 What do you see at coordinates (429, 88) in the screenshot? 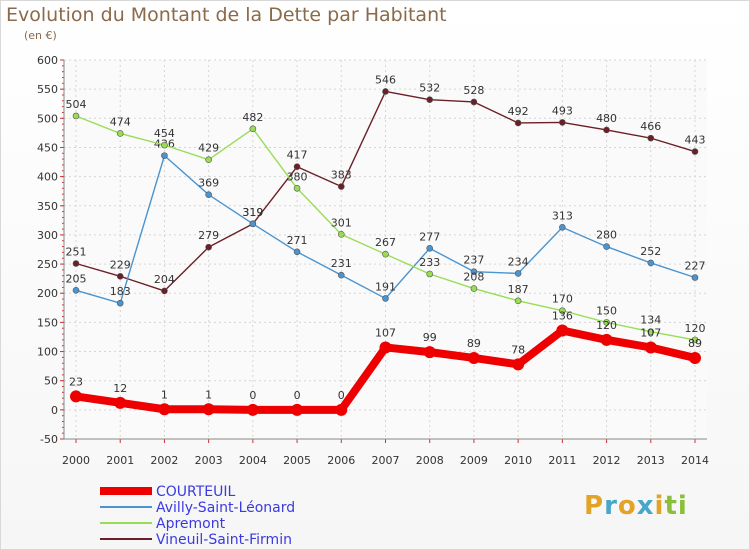
I see `data-label: 532` at bounding box center [429, 88].